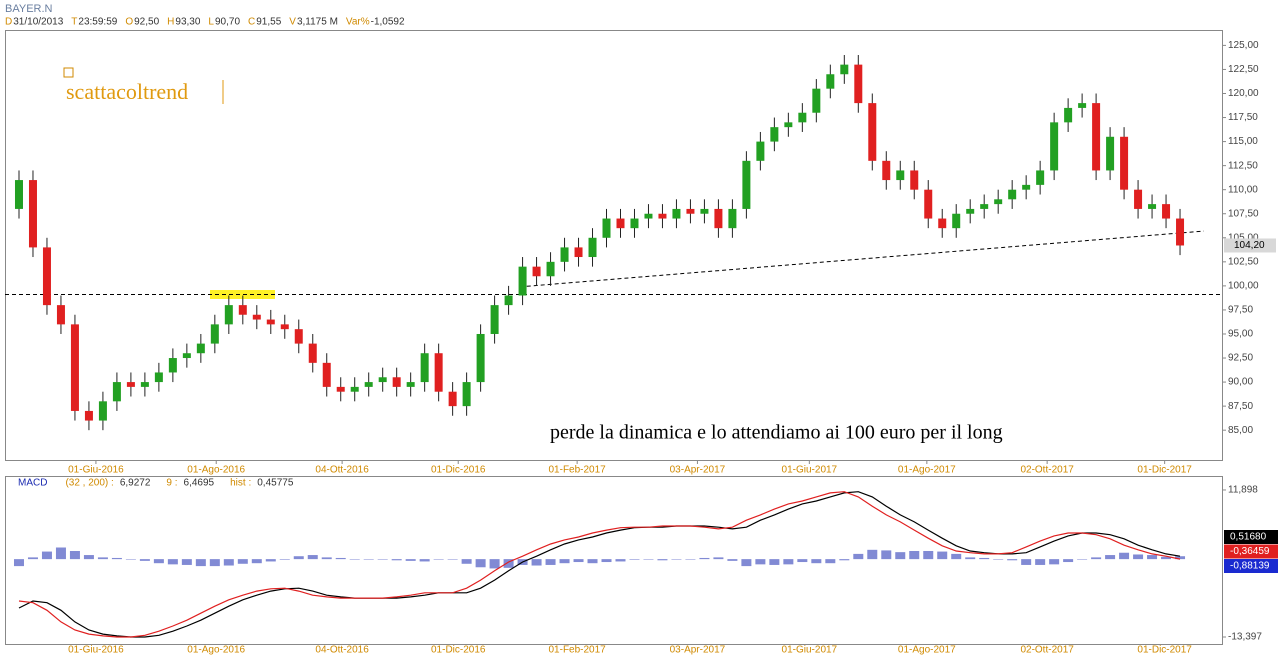  I want to click on y-tick-label: 122,50, so click(1243, 69).